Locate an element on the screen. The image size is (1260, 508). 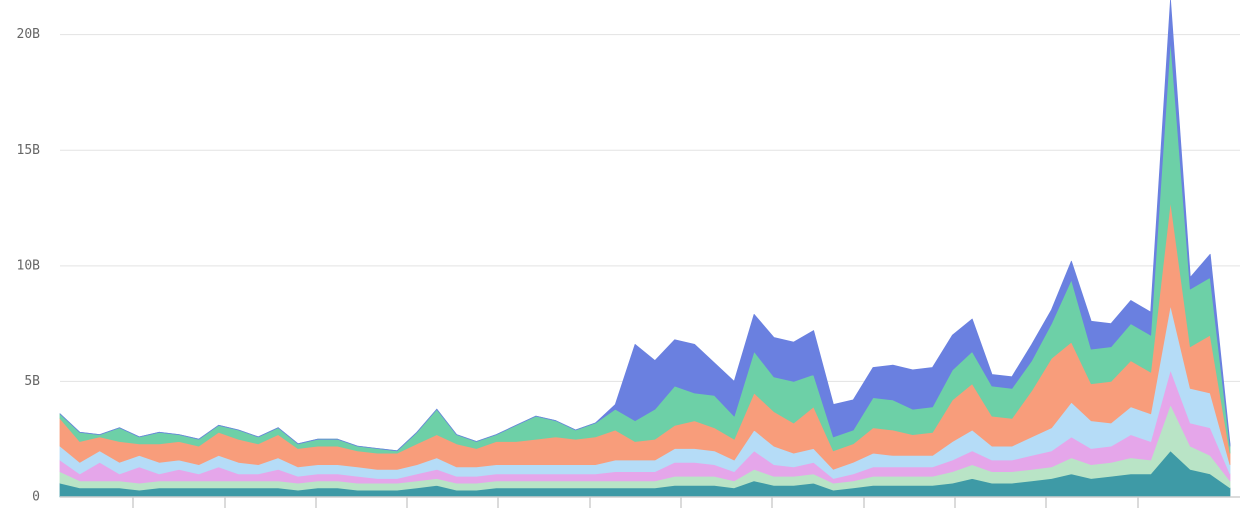
y-tick-label: 20B is located at coordinates (29, 34).